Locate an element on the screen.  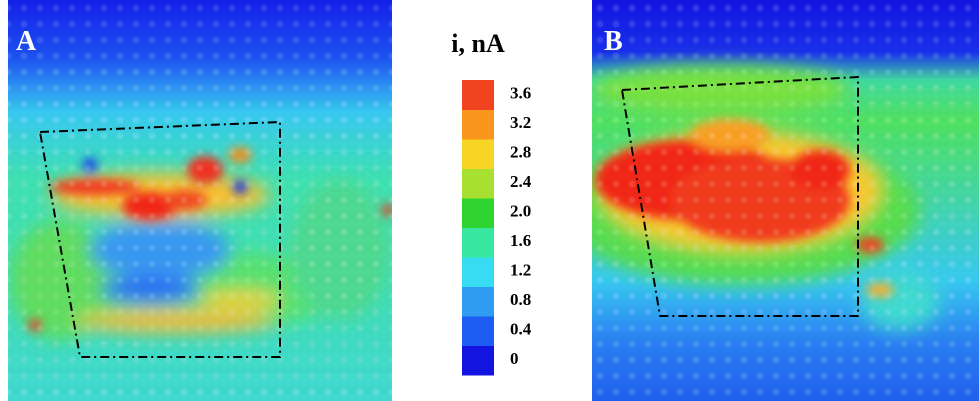
colorbar-tick-label: 0.8 is located at coordinates (520, 299).